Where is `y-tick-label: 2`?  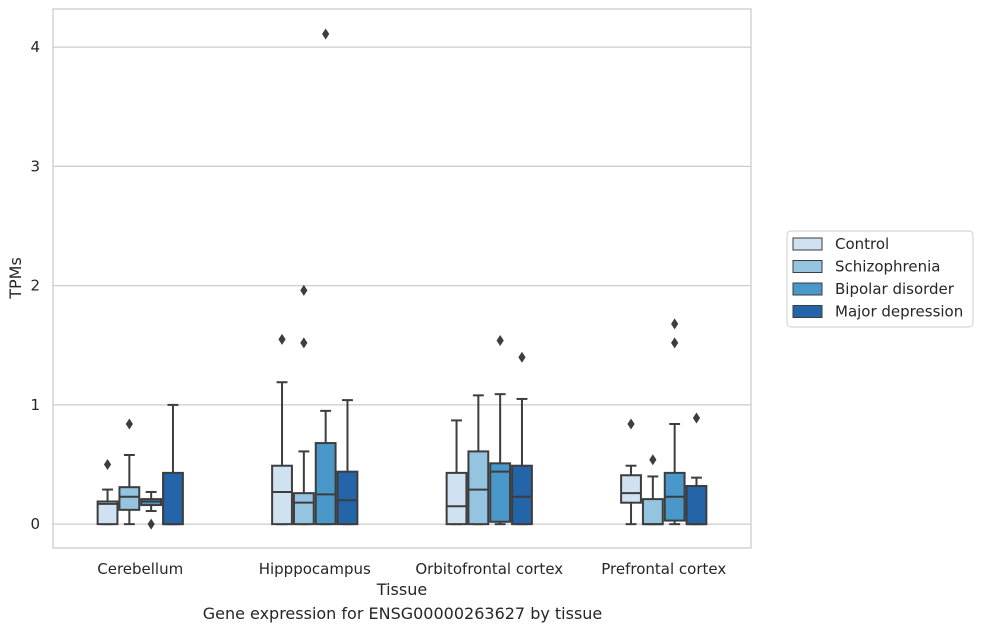 y-tick-label: 2 is located at coordinates (35, 286).